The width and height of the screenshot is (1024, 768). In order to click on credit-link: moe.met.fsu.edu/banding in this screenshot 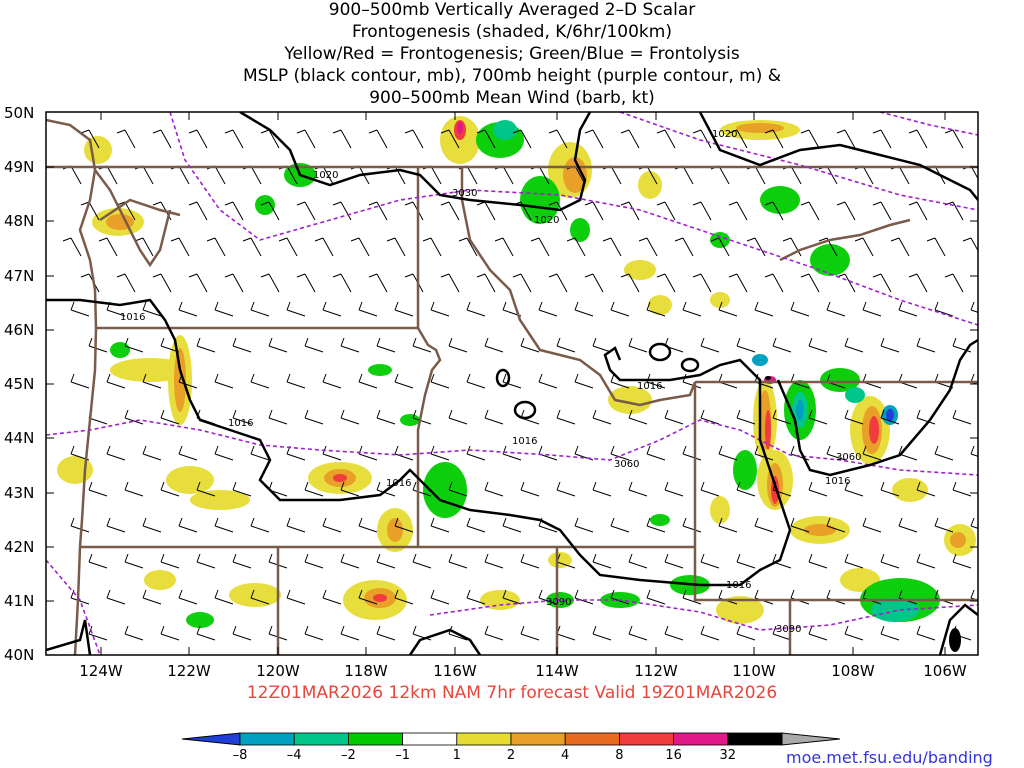, I will do `click(889, 757)`.